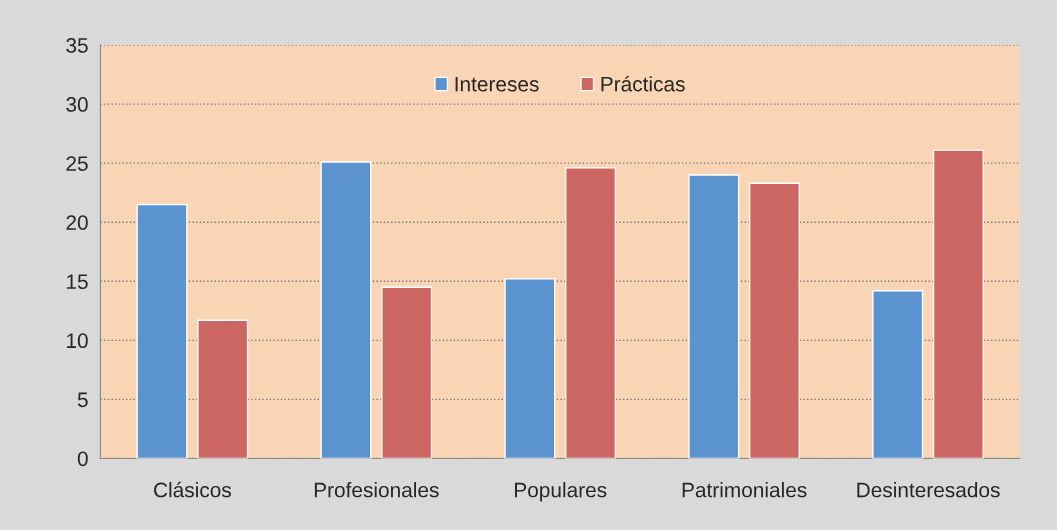 This screenshot has width=1057, height=530. I want to click on legend-label: Prácticas, so click(643, 83).